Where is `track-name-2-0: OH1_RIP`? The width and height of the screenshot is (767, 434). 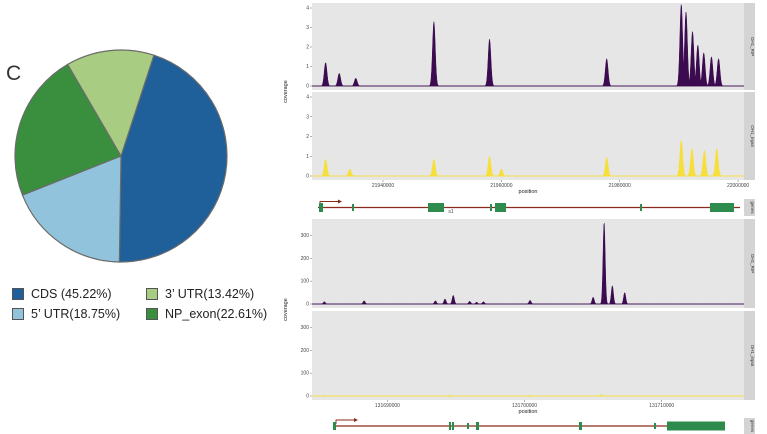 track-name-2-0: OH1_RIP is located at coordinates (752, 263).